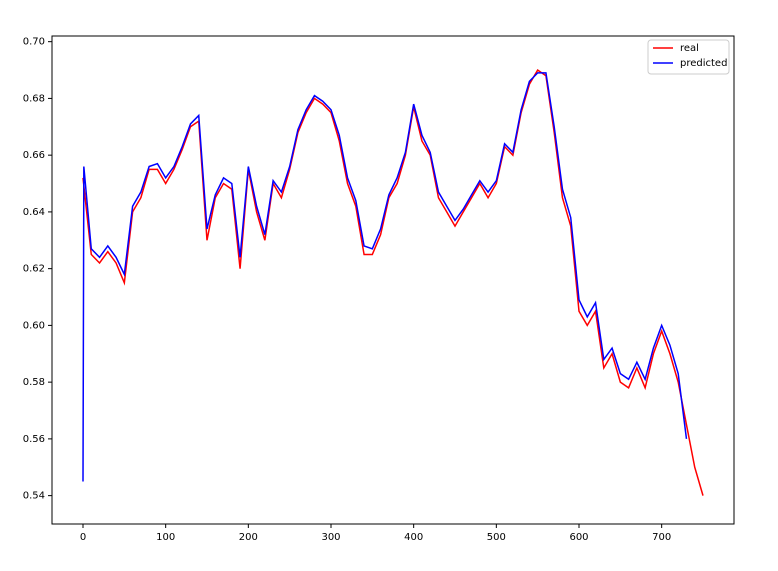  I want to click on x-tick-label: 600, so click(578, 537).